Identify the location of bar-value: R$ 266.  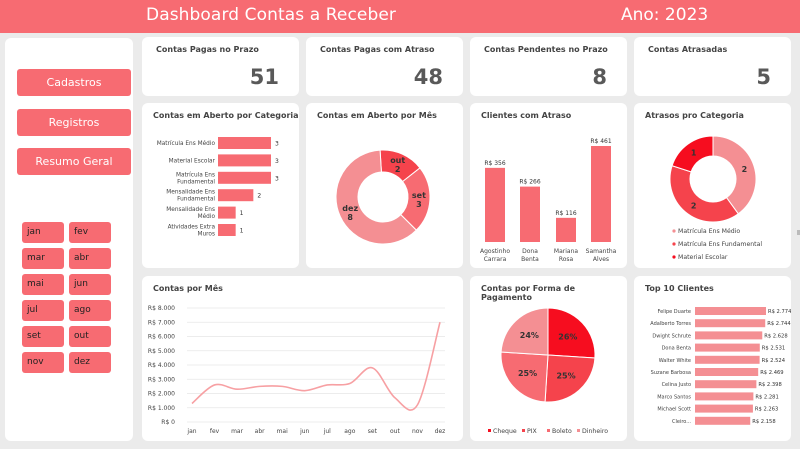
(530, 182).